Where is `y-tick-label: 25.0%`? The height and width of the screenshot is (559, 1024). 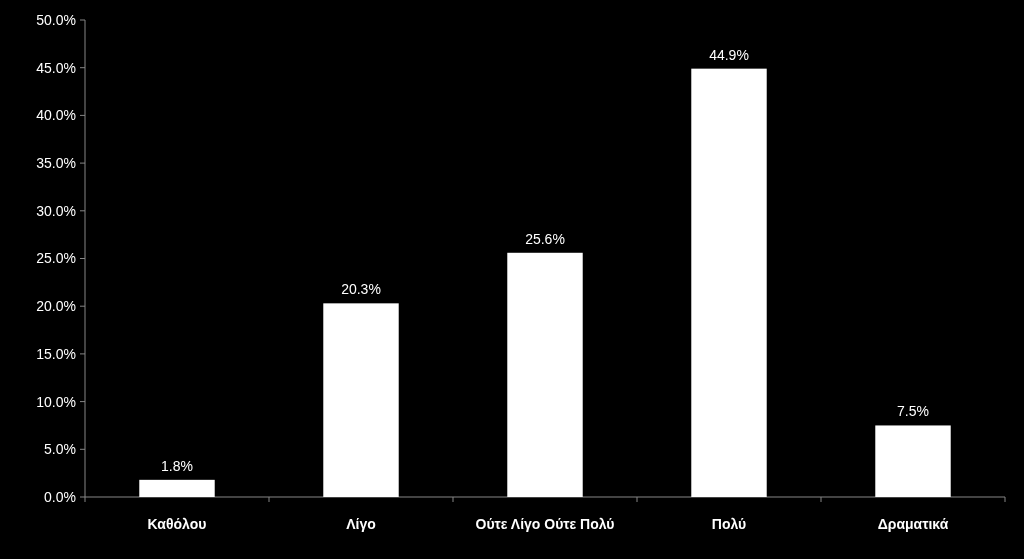
y-tick-label: 25.0% is located at coordinates (56, 258).